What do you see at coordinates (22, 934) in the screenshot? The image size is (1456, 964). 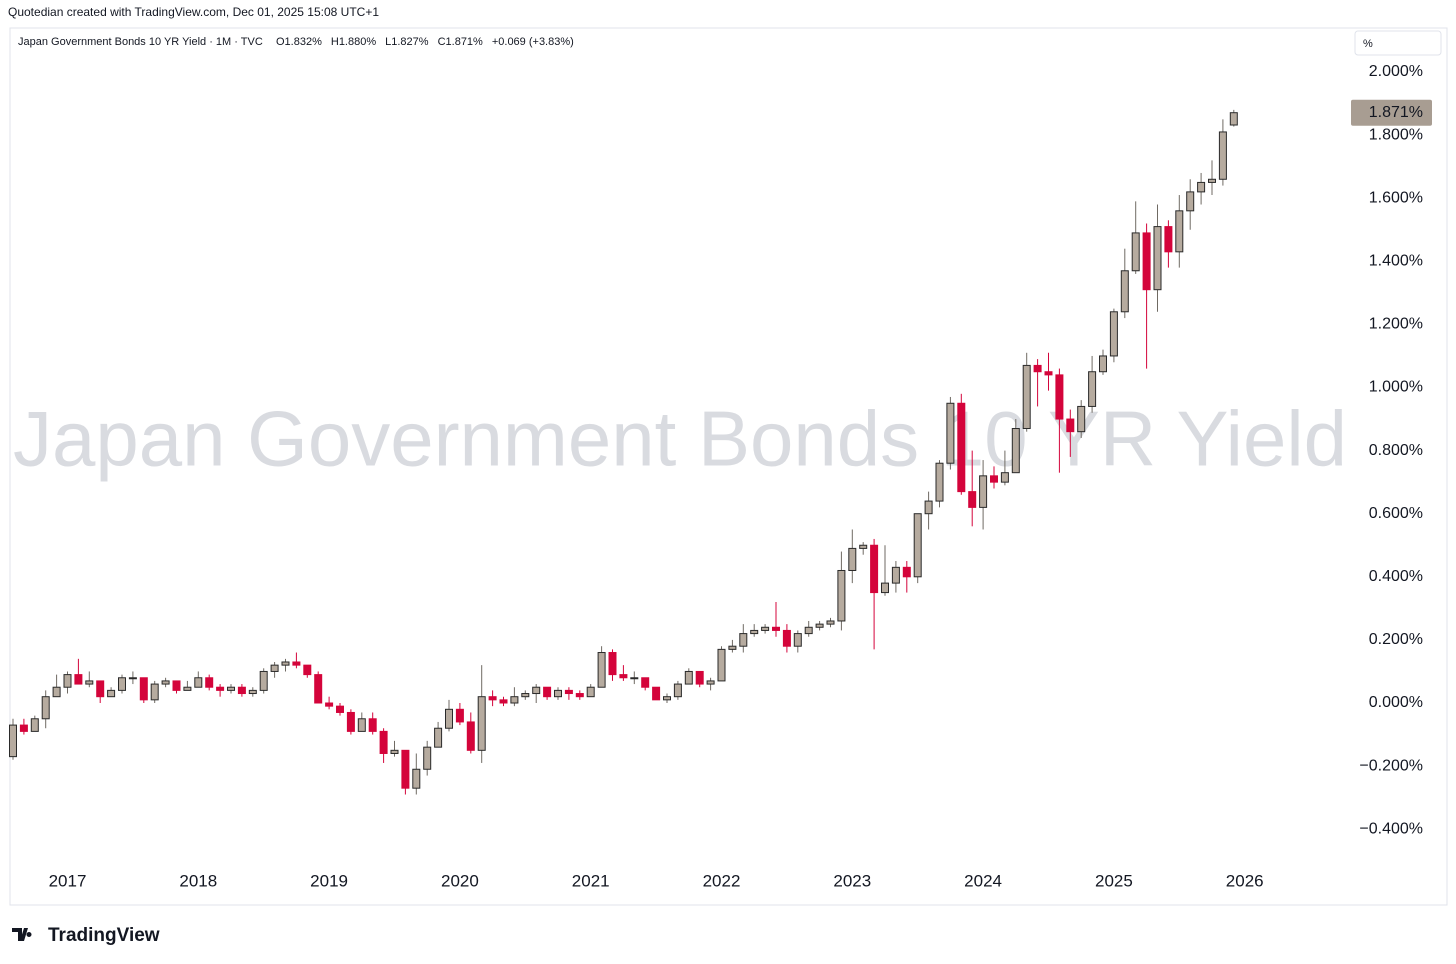 I see `logo-icon` at bounding box center [22, 934].